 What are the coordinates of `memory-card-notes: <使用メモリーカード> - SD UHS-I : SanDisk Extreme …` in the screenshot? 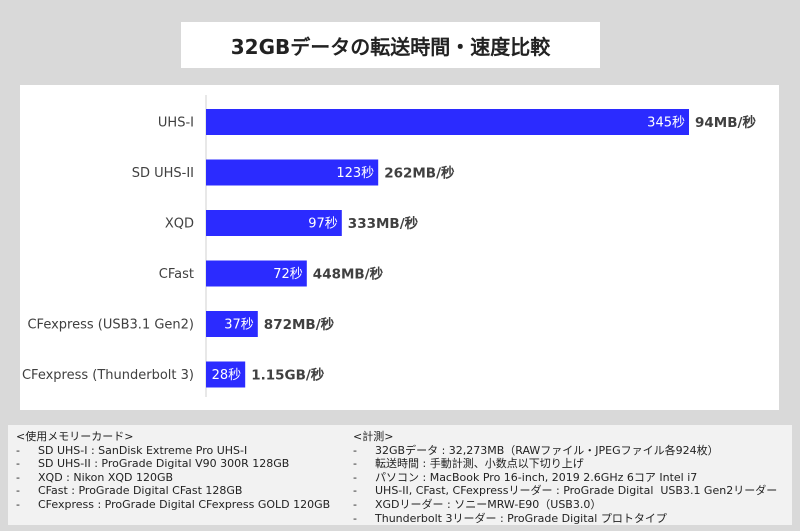 It's located at (173, 471).